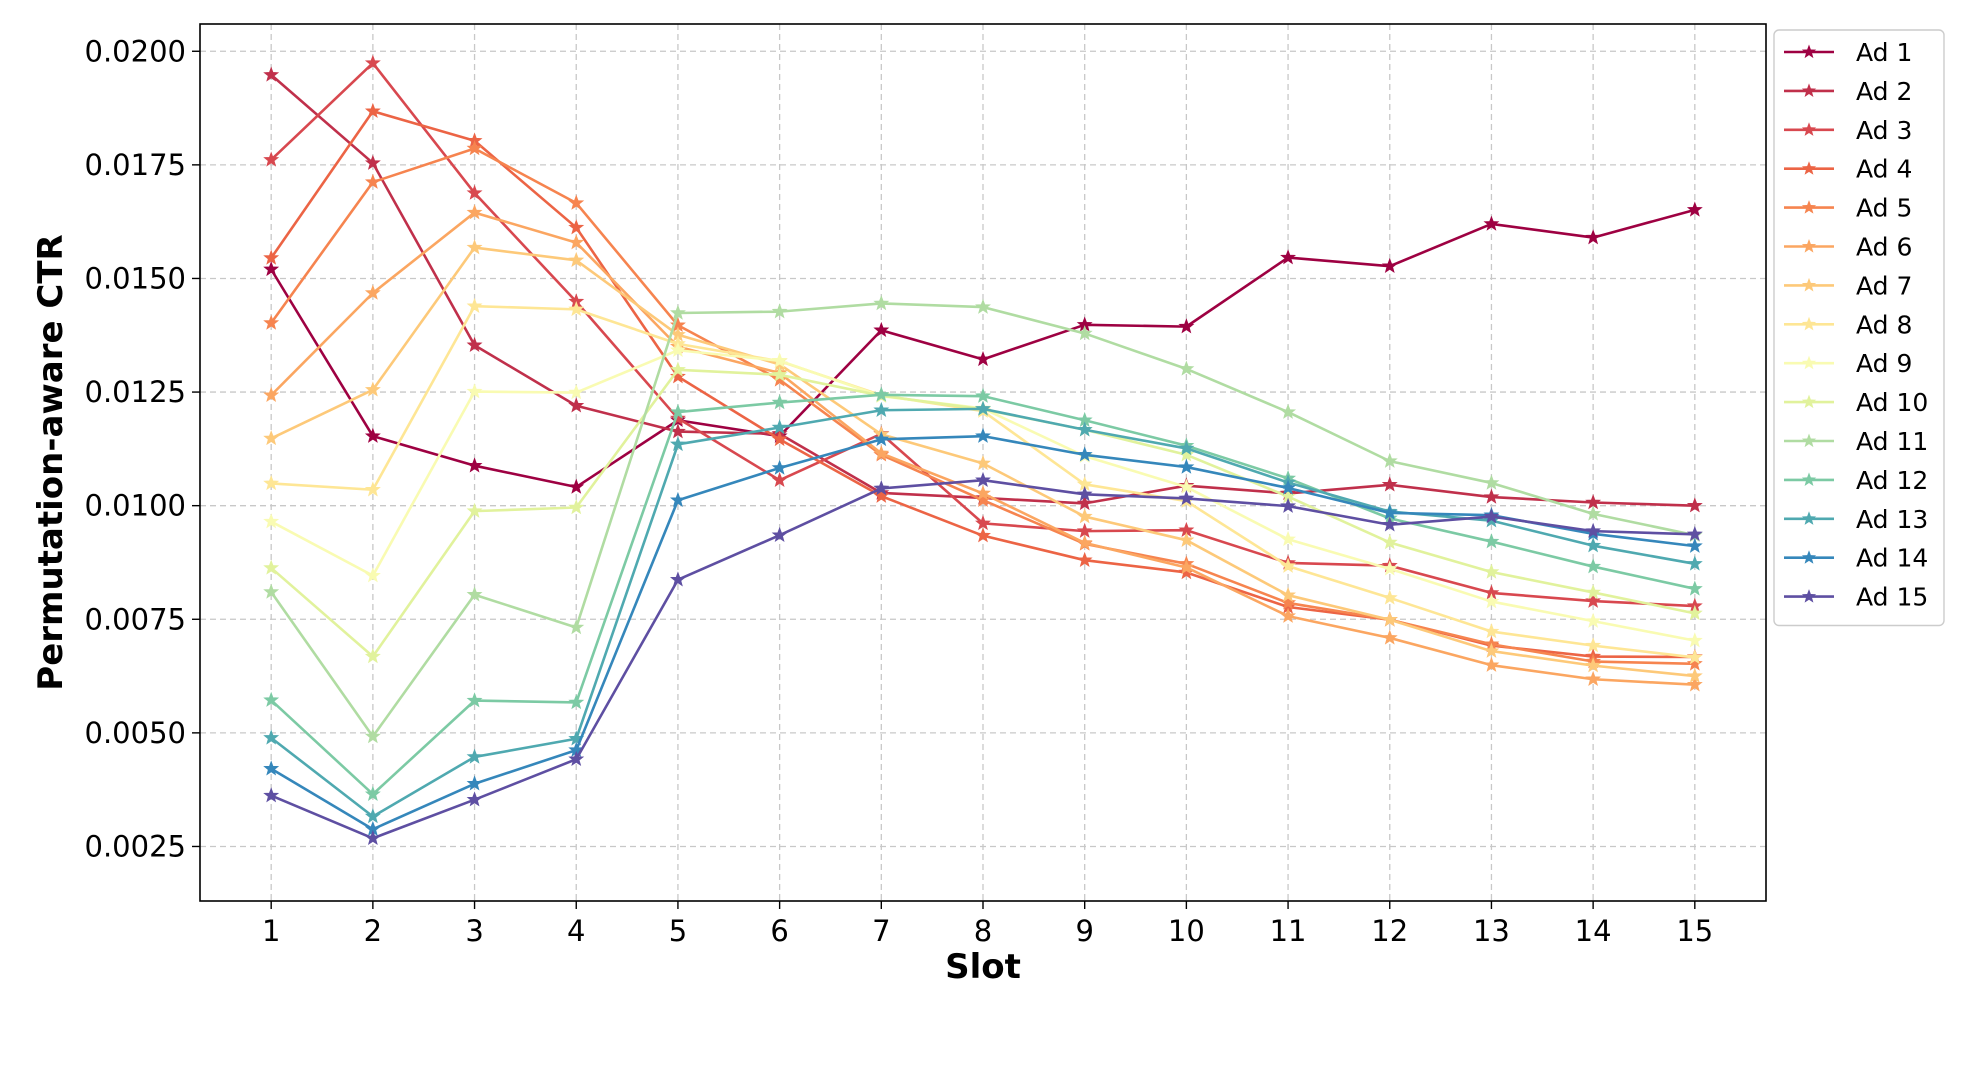 Image resolution: width=1972 pixels, height=1092 pixels. Describe the element at coordinates (135, 165) in the screenshot. I see `y-tick-label: 0.0175` at that location.